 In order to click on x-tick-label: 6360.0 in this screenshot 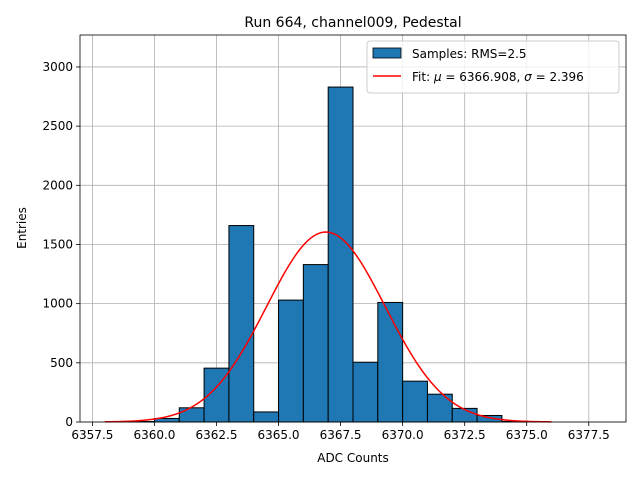, I will do `click(154, 435)`.